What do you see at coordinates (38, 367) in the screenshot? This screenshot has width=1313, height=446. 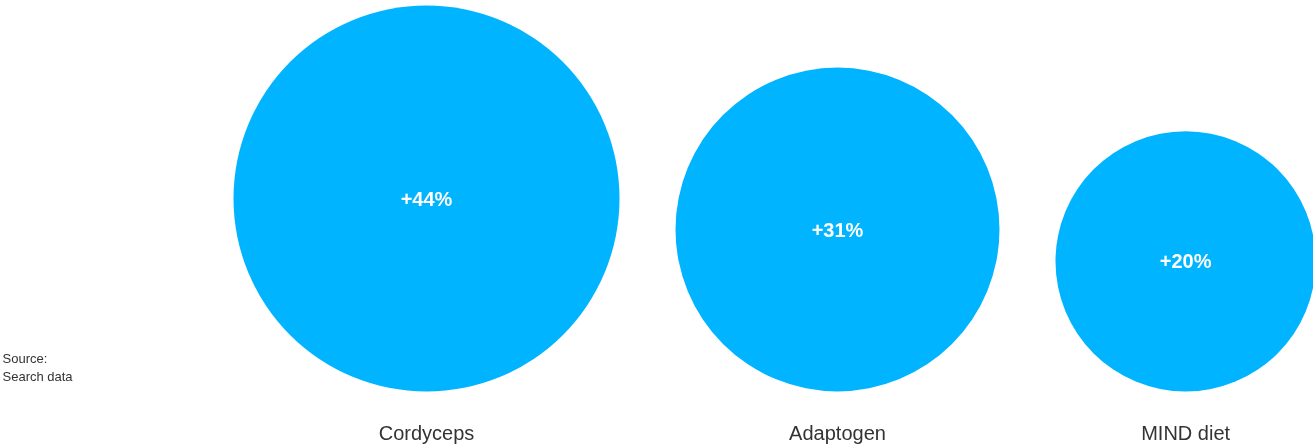 I see `source-note: Source: Search data` at bounding box center [38, 367].